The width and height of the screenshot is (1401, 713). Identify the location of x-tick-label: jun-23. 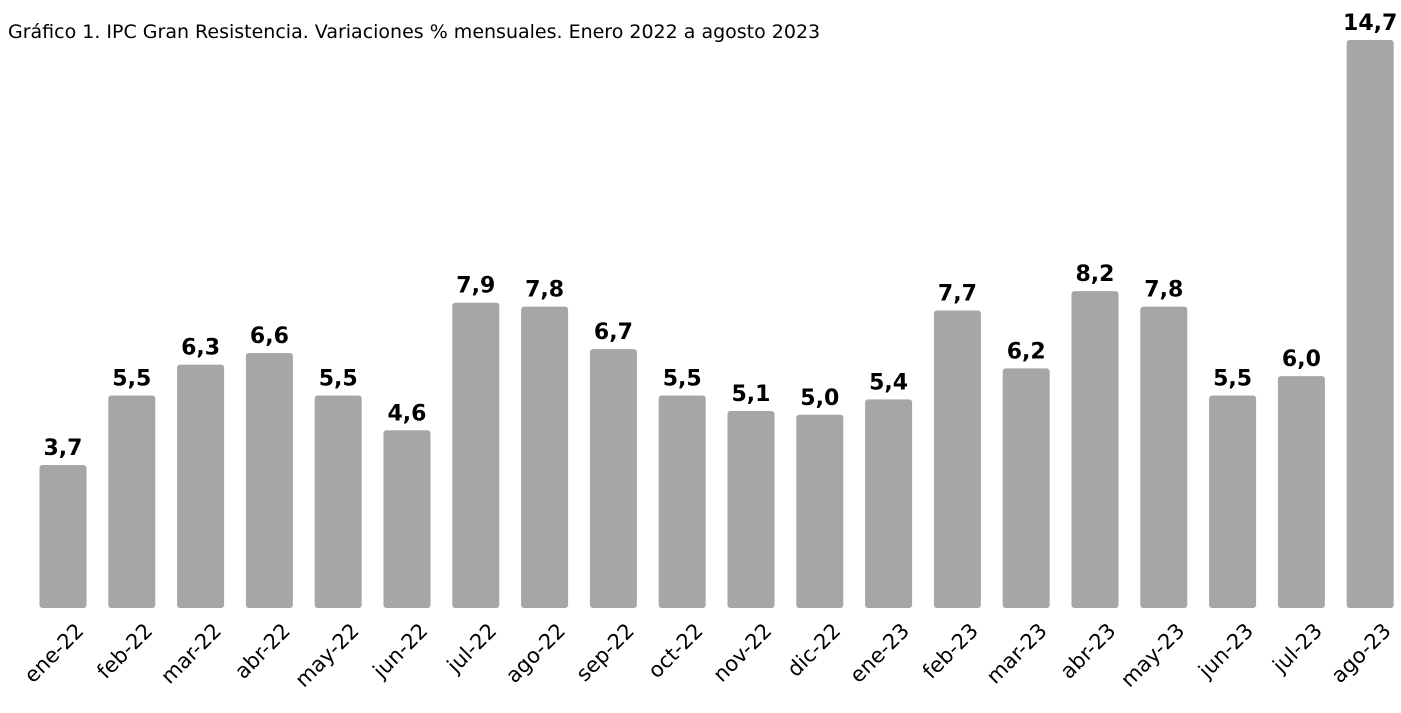
(1225, 651).